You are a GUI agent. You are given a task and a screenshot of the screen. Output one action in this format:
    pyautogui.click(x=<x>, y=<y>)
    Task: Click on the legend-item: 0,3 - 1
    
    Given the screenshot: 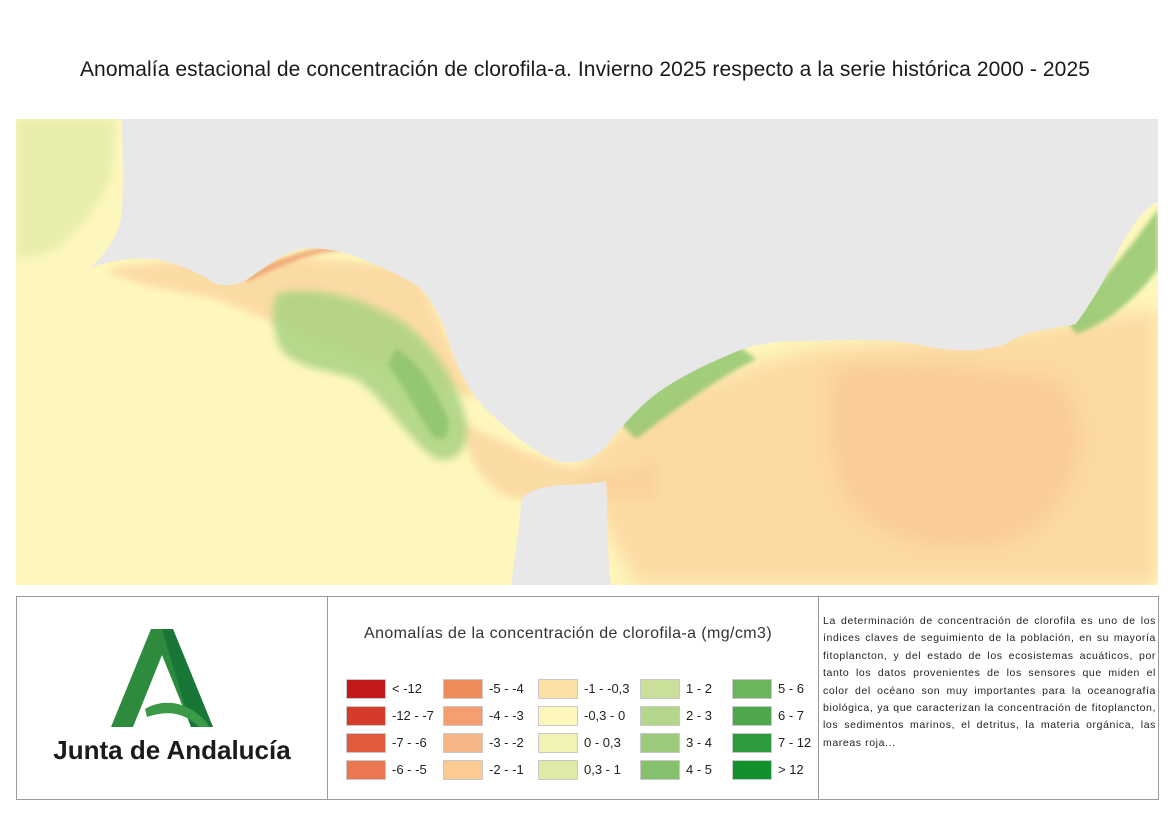 What is the action you would take?
    pyautogui.click(x=588, y=770)
    